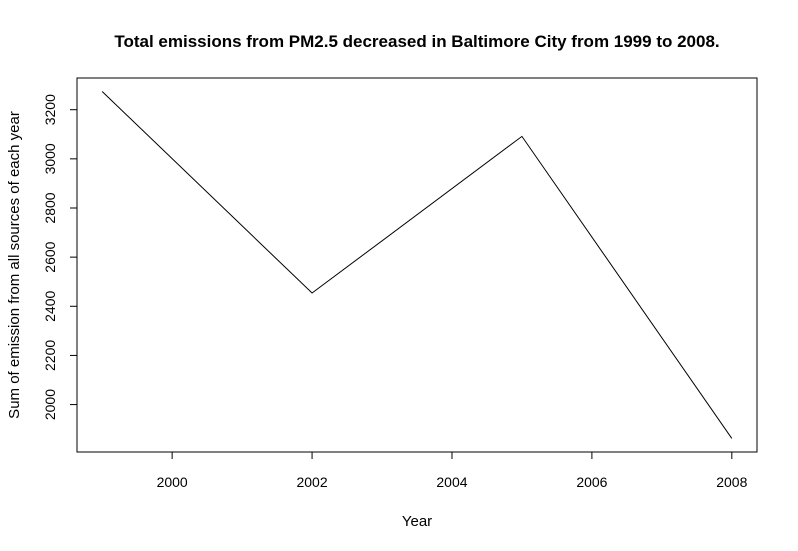 The width and height of the screenshot is (798, 551). What do you see at coordinates (731, 482) in the screenshot?
I see `x-tick-label: 2008` at bounding box center [731, 482].